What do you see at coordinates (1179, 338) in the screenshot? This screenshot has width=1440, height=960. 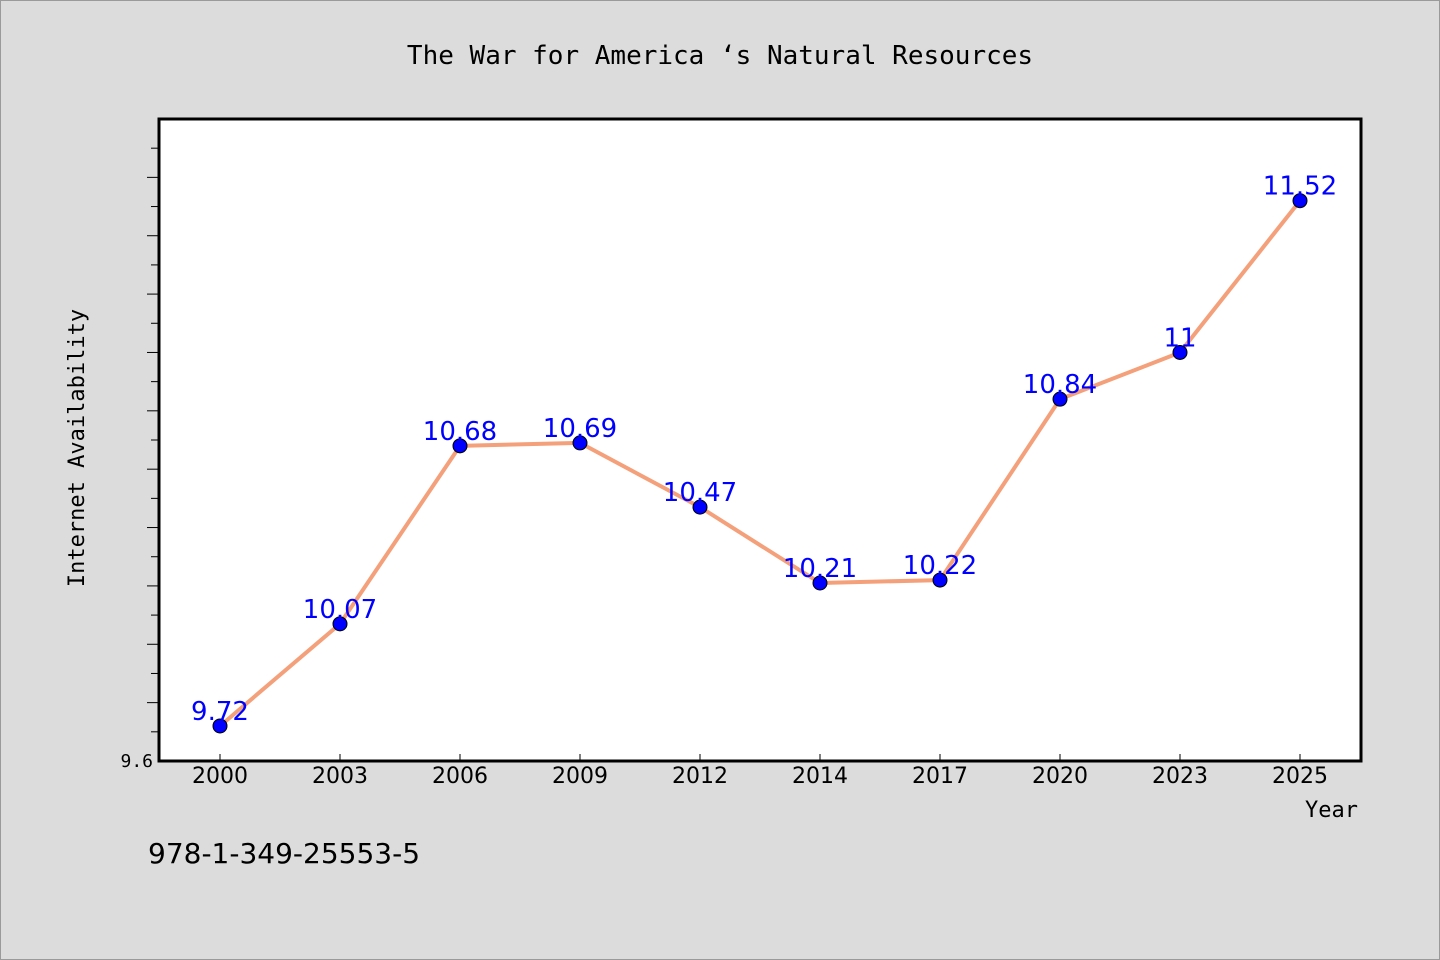 I see `data-label: 11` at bounding box center [1179, 338].